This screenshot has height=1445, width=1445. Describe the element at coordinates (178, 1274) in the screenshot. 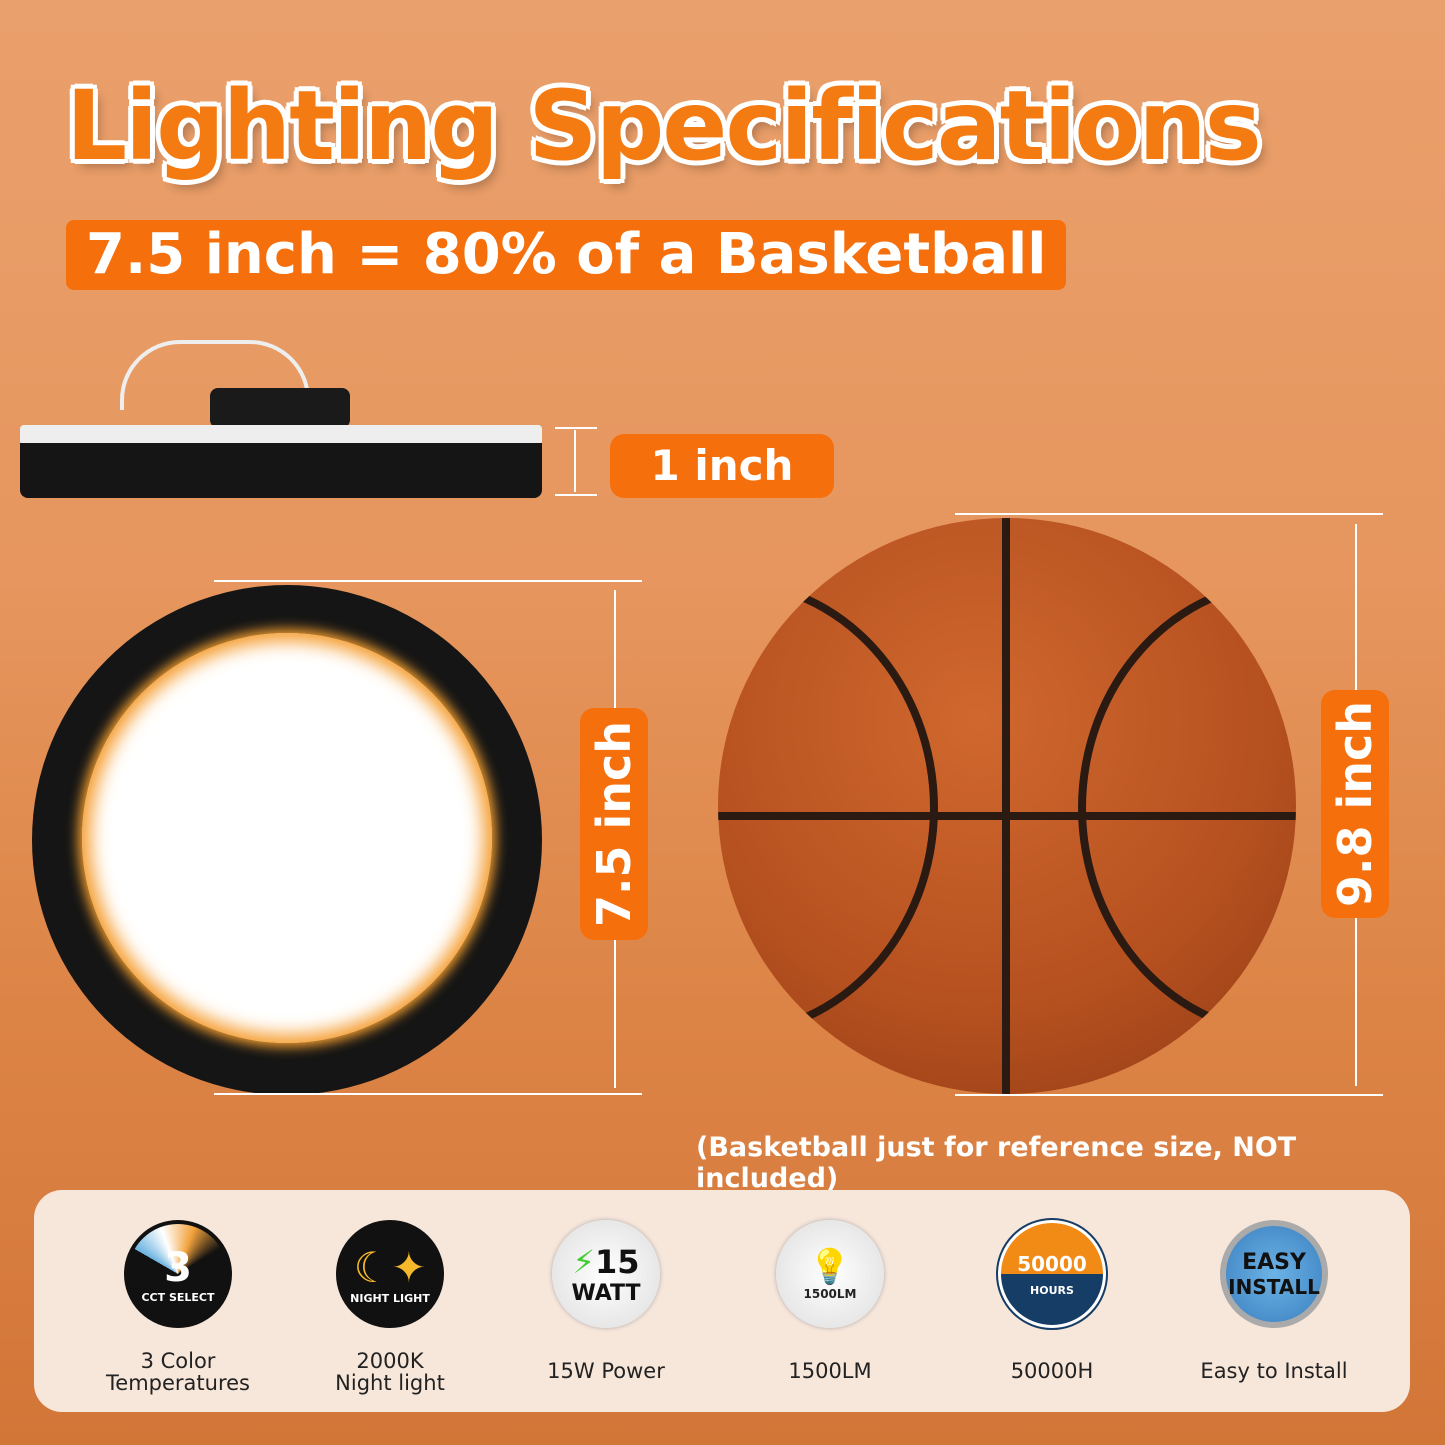

I see `cct-select-icon: 3 CCT SELECT` at that location.